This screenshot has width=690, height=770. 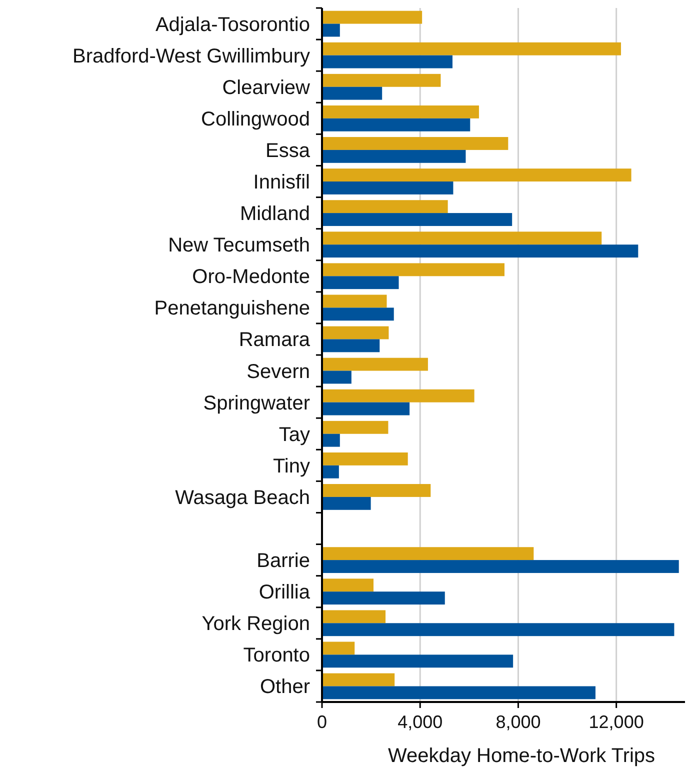 What do you see at coordinates (251, 277) in the screenshot?
I see `y-tick-label: Oro-Medonte` at bounding box center [251, 277].